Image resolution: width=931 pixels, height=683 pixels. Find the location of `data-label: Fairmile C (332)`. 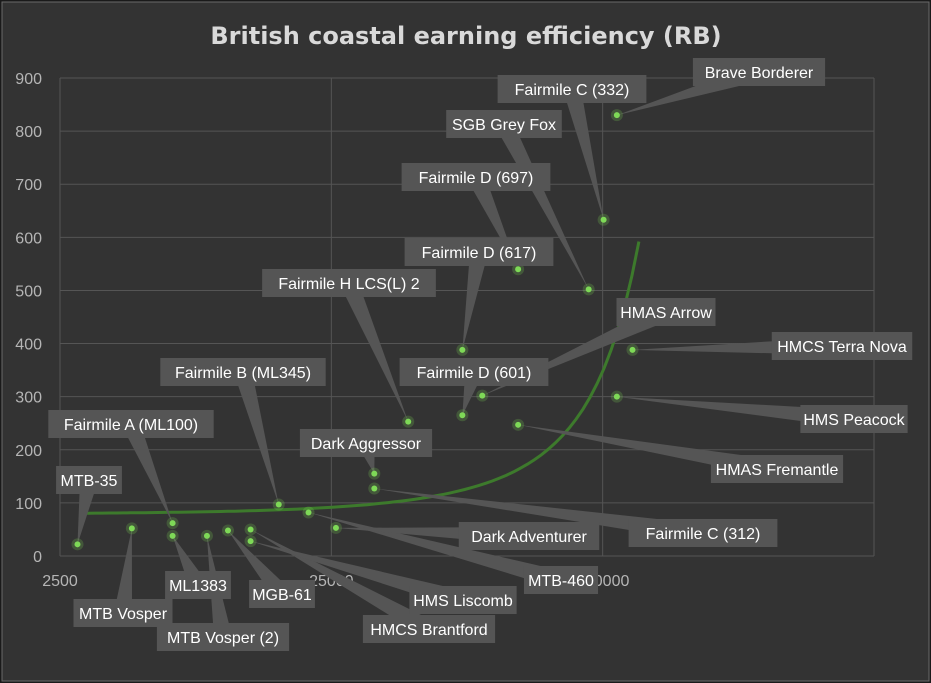

data-label: Fairmile C (332) is located at coordinates (572, 90).